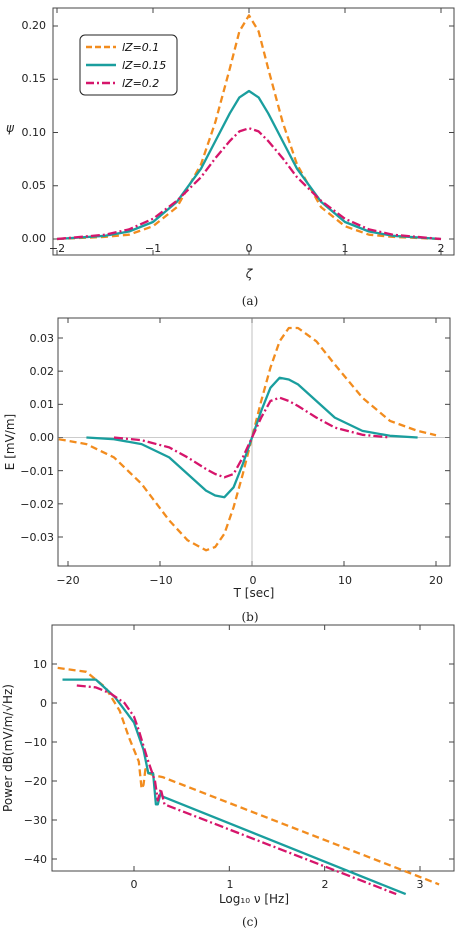 The image size is (474, 934). I want to click on panel-b-x-tick-label: 10, so click(345, 580).